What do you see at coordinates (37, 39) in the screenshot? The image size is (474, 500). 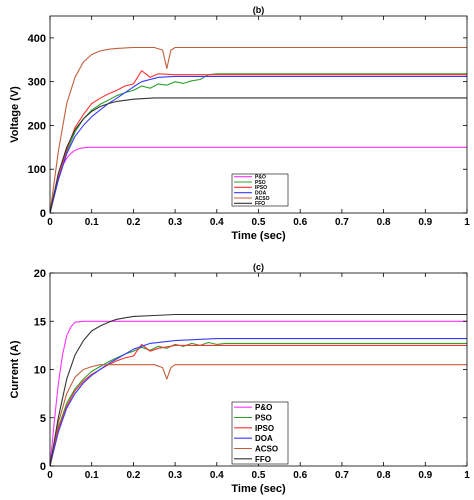 I see `y-tick-label: 400` at bounding box center [37, 39].